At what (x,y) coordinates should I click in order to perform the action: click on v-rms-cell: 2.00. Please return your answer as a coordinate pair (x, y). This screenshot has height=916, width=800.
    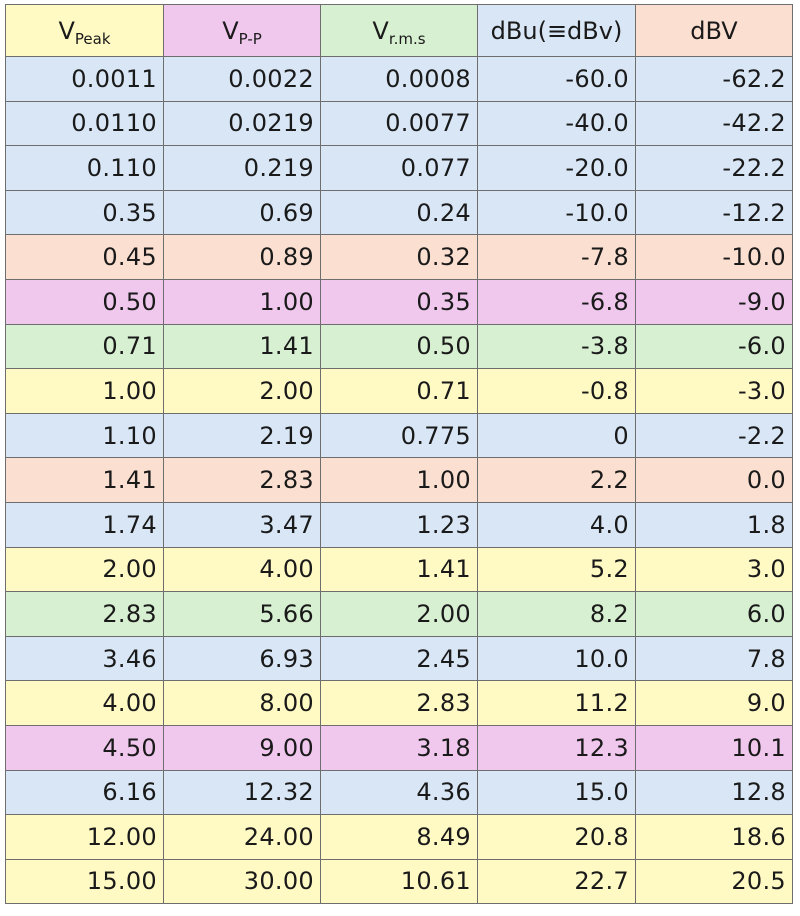
    Looking at the image, I should click on (399, 614).